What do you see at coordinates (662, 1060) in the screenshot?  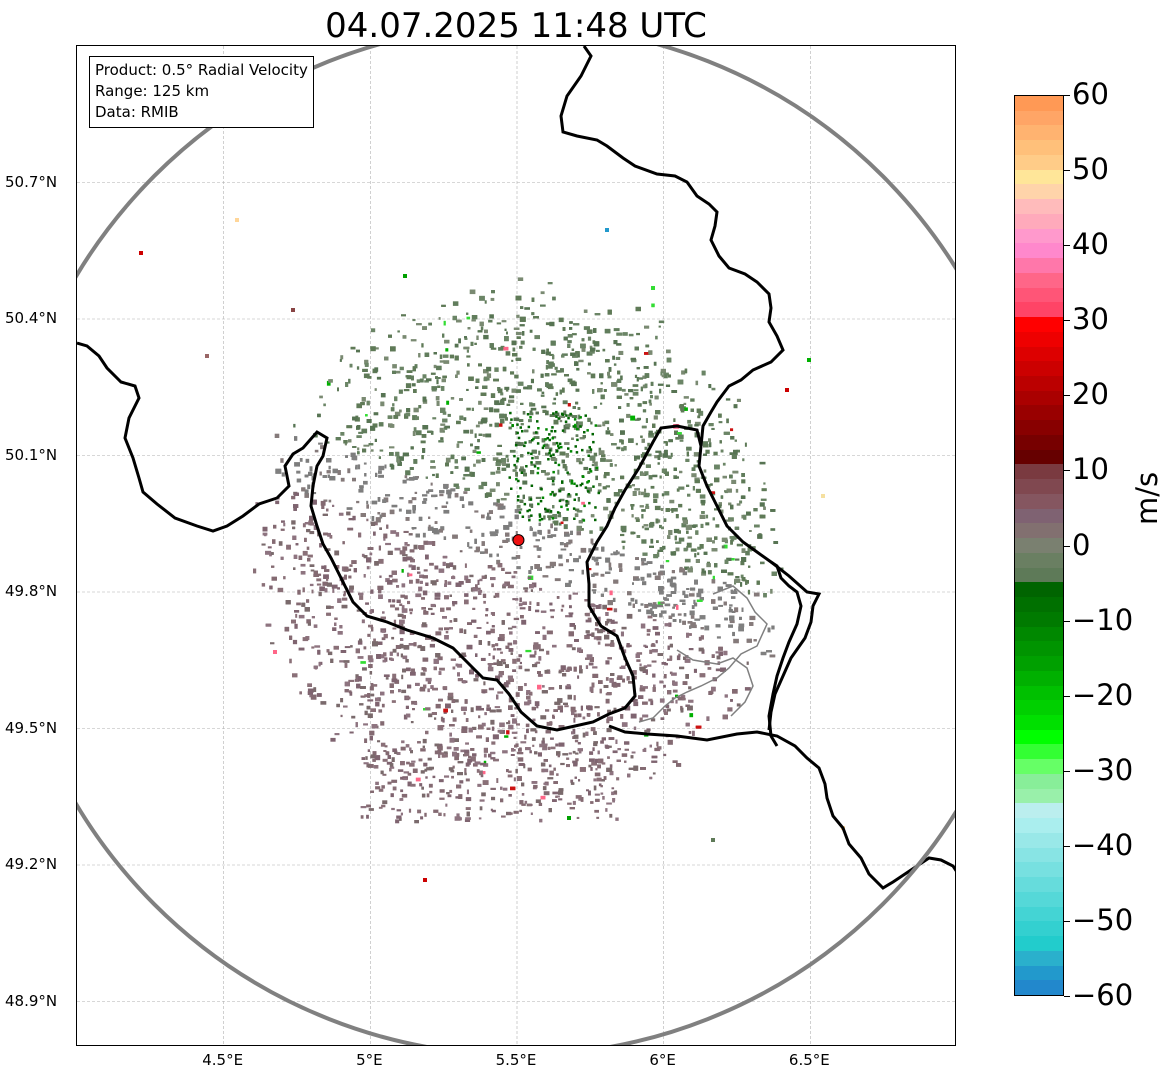 I see `lon-label: 6°E` at bounding box center [662, 1060].